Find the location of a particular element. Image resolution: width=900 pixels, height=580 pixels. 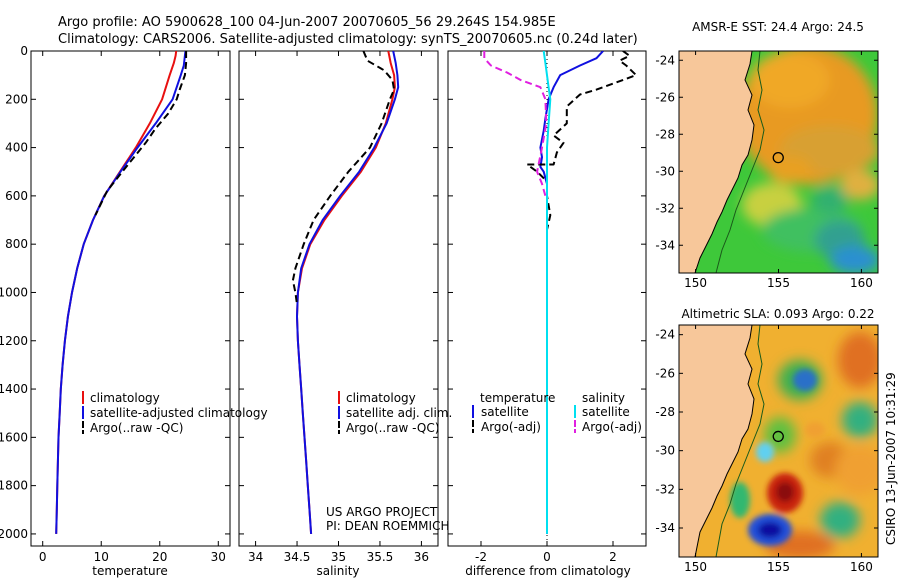

series-salinity-argo-adj is located at coordinates (515, 124).